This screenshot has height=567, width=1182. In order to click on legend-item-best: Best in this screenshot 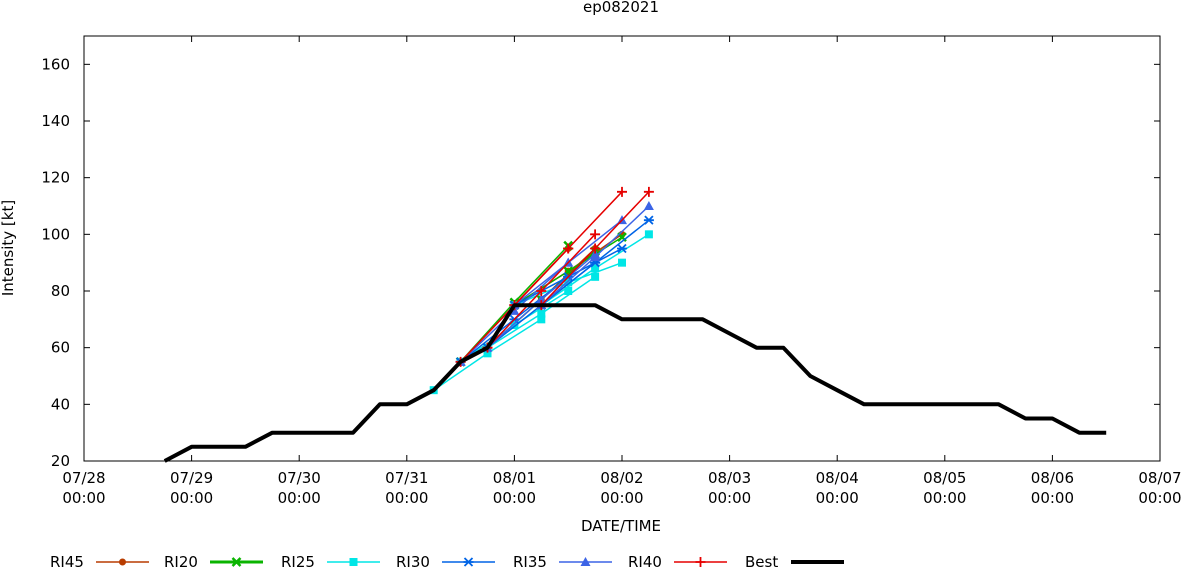, I will do `click(794, 560)`.